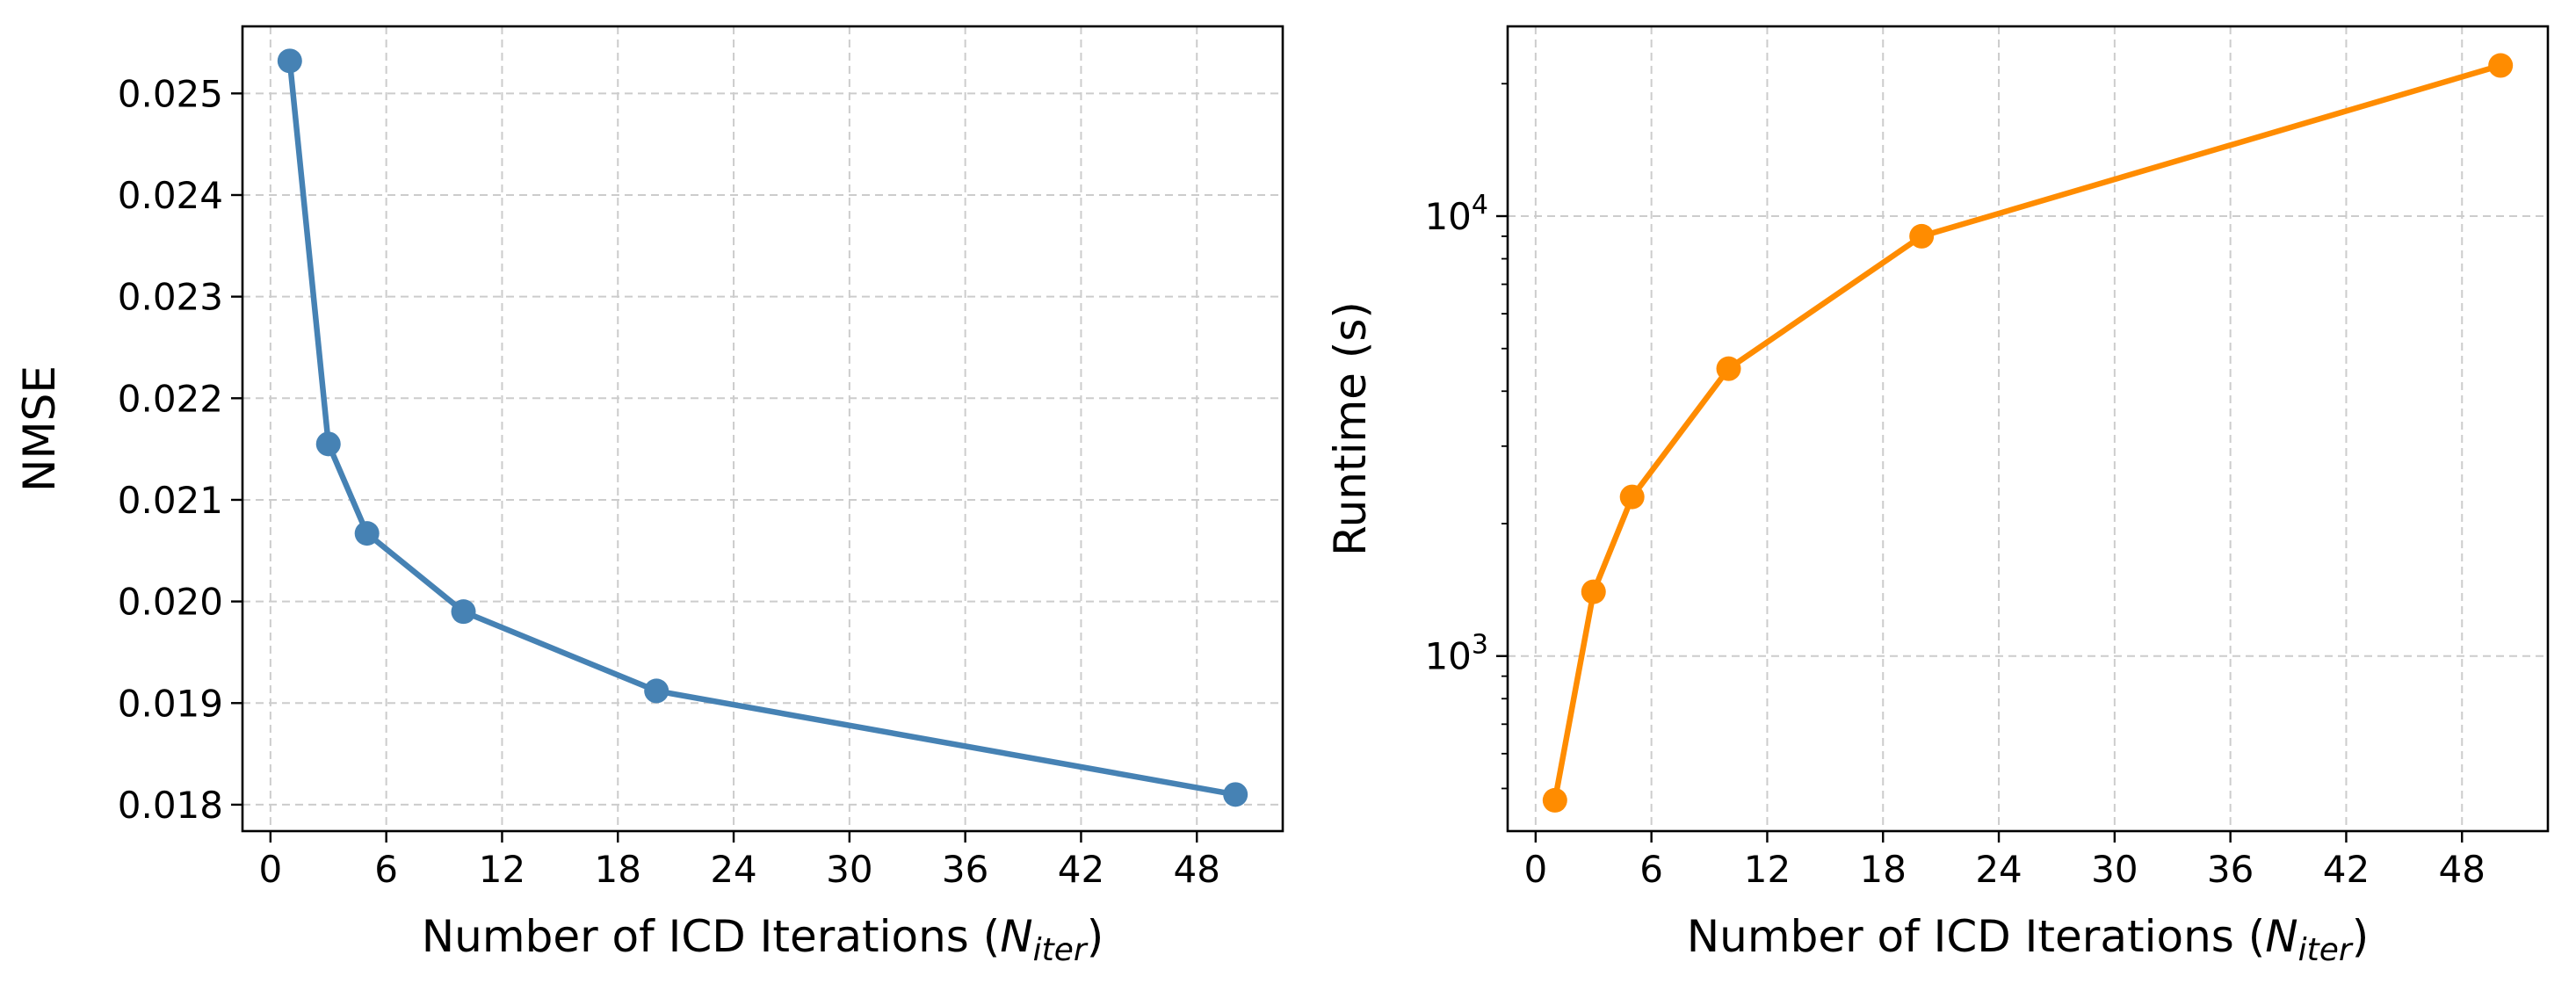 Image resolution: width=2576 pixels, height=991 pixels. I want to click on y-axis-label: Runtime (s), so click(1350, 428).